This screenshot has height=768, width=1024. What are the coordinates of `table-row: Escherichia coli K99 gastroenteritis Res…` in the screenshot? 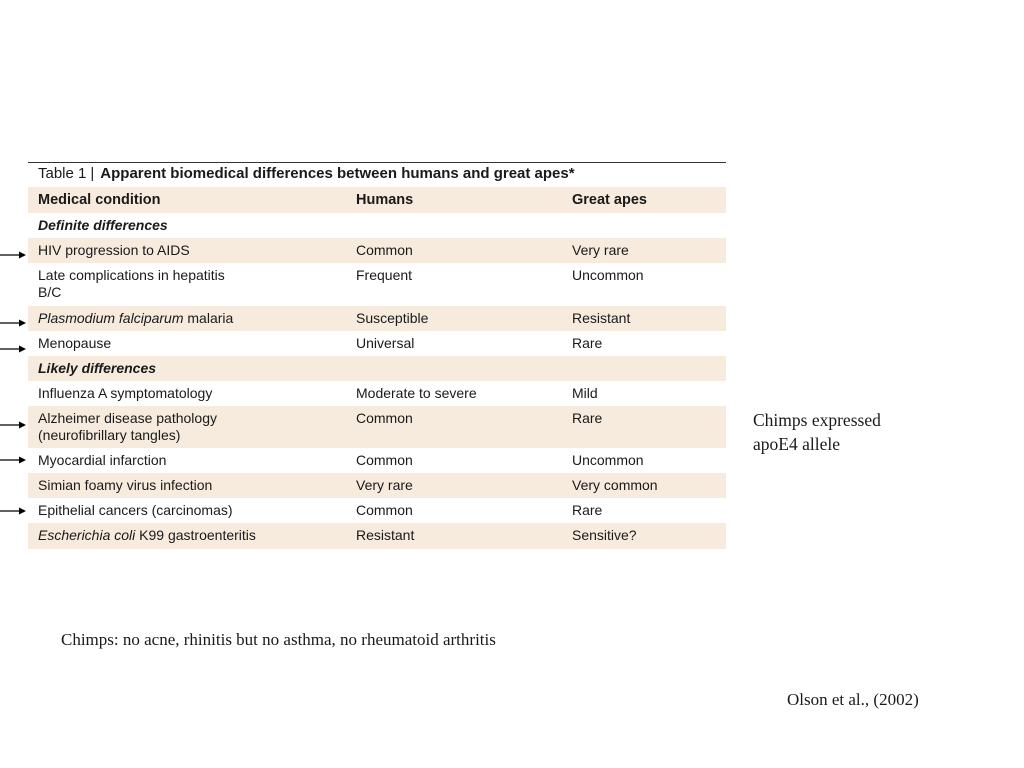 It's located at (377, 536).